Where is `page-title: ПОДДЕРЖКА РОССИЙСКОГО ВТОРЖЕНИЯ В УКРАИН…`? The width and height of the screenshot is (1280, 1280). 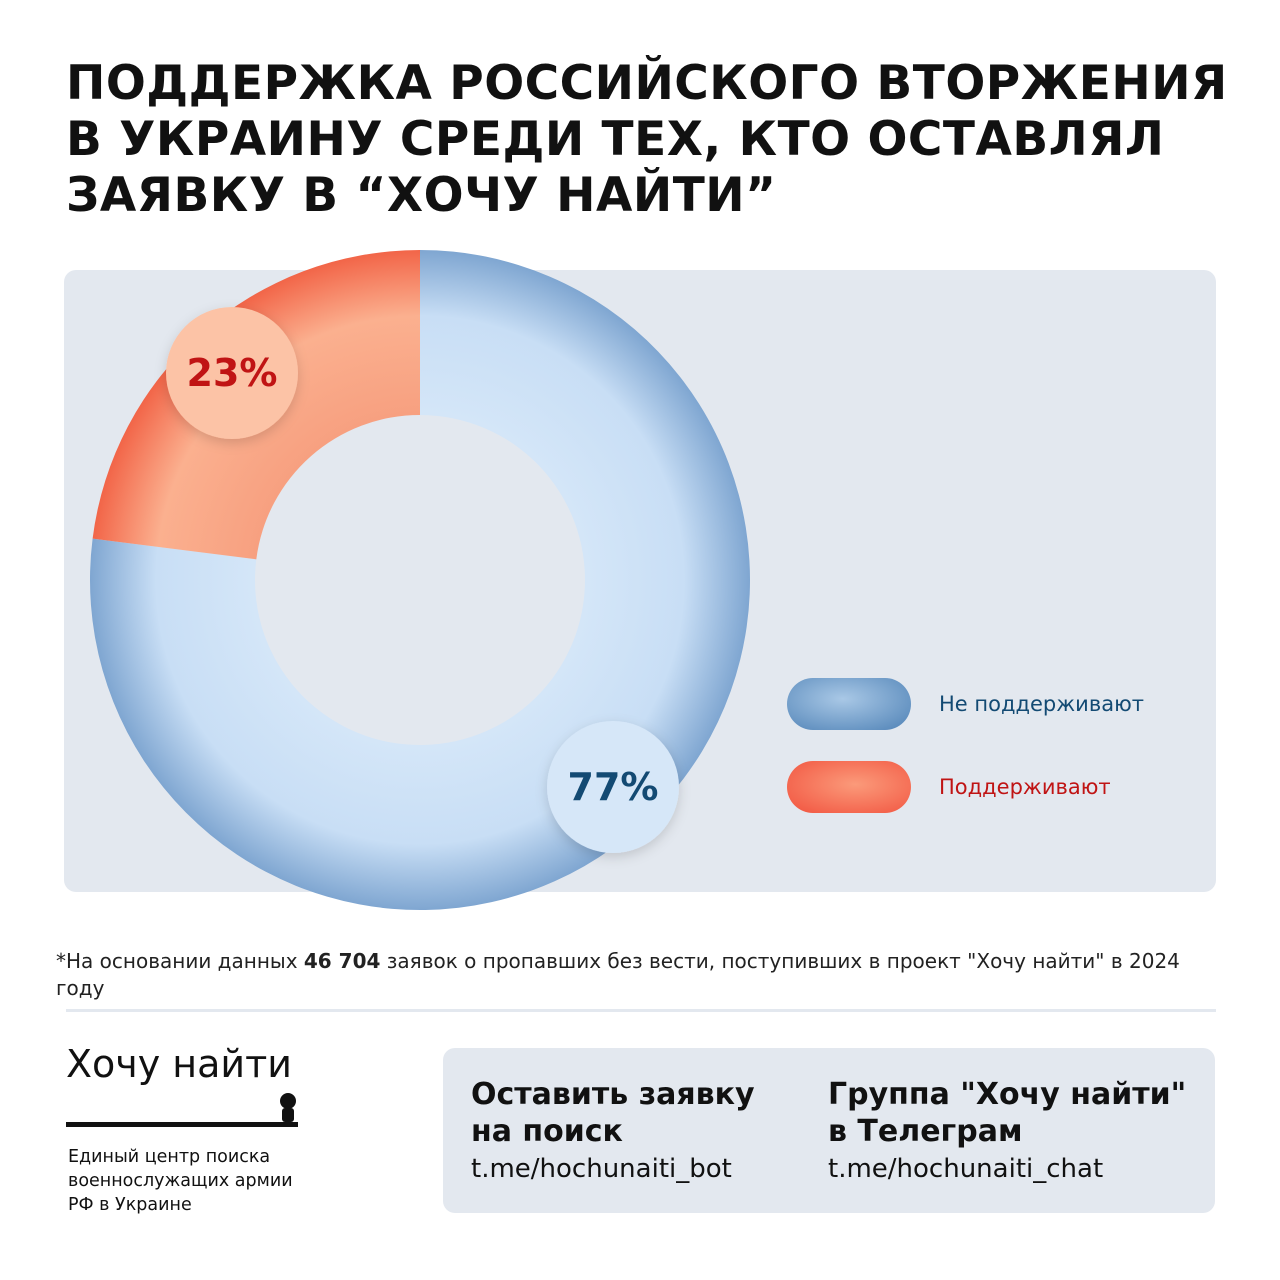
page-title: ПОДДЕРЖКА РОССИЙСКОГО ВТОРЖЕНИЯ В УКРАИН… is located at coordinates (647, 139).